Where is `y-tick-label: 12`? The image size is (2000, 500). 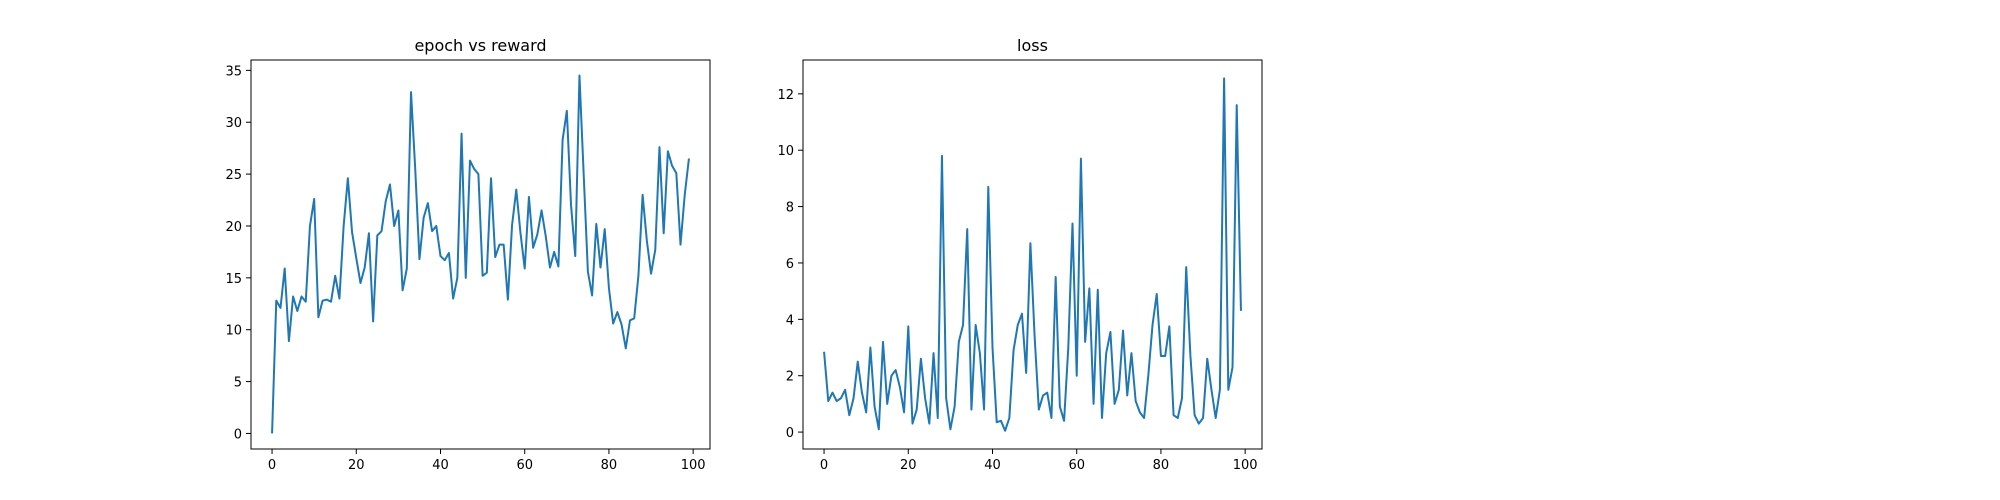
y-tick-label: 12 is located at coordinates (785, 95).